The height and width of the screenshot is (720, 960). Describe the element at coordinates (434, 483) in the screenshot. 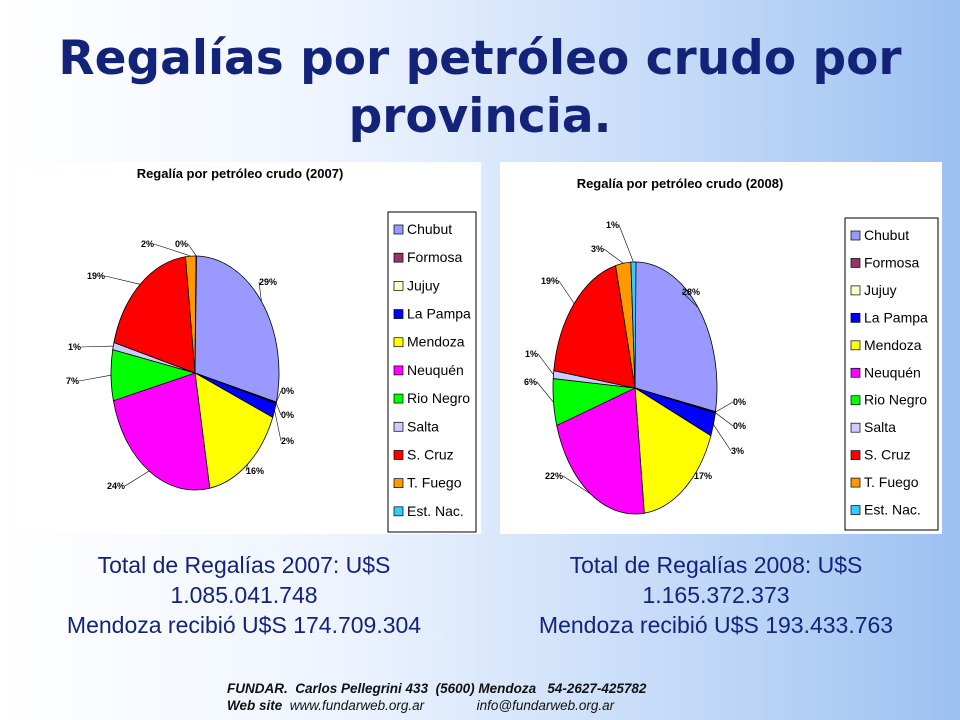

I see `pie-2007-legend-label-t-fuego: T. Fuego` at that location.